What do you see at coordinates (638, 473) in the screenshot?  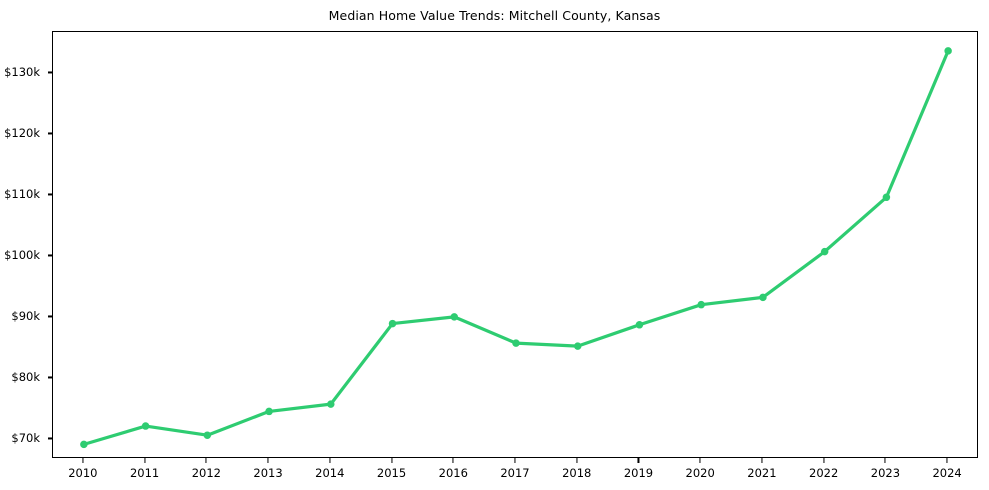 I see `x-tick-label: 2019` at bounding box center [638, 473].